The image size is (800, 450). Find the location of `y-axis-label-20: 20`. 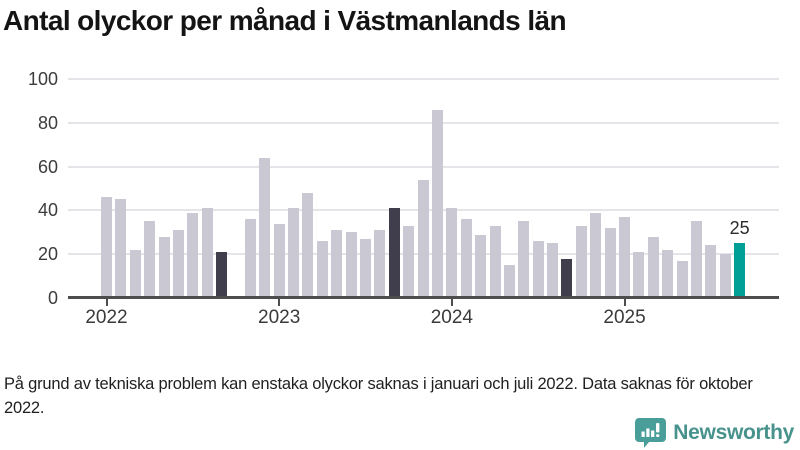

y-axis-label-20: 20 is located at coordinates (47, 254).